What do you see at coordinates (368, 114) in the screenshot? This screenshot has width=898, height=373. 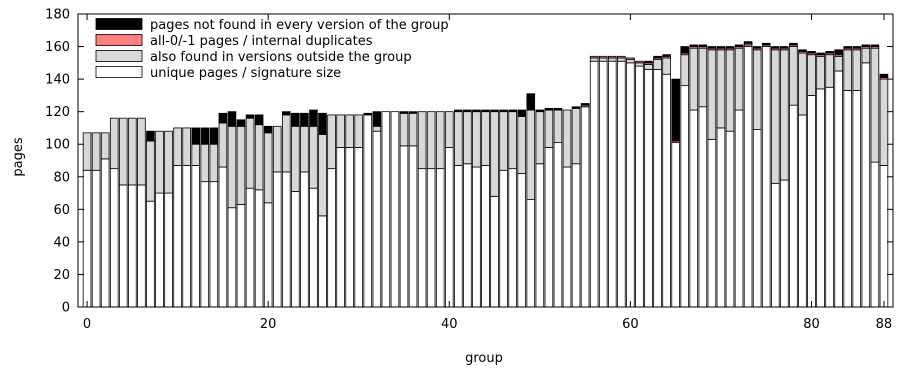 I see `bar-segment-s3-g31` at bounding box center [368, 114].